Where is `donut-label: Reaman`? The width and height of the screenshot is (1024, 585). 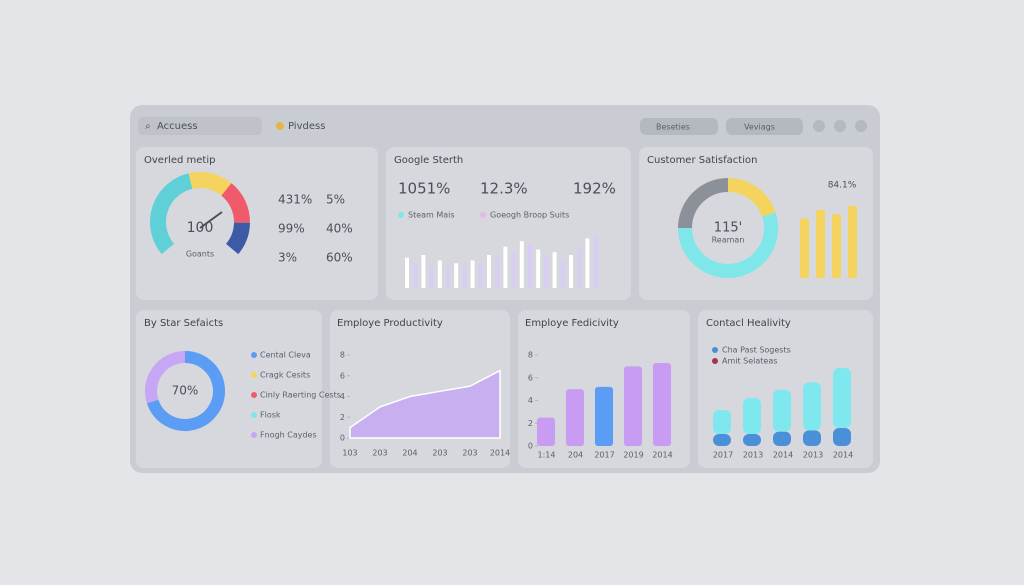
donut-label: Reaman is located at coordinates (728, 240).